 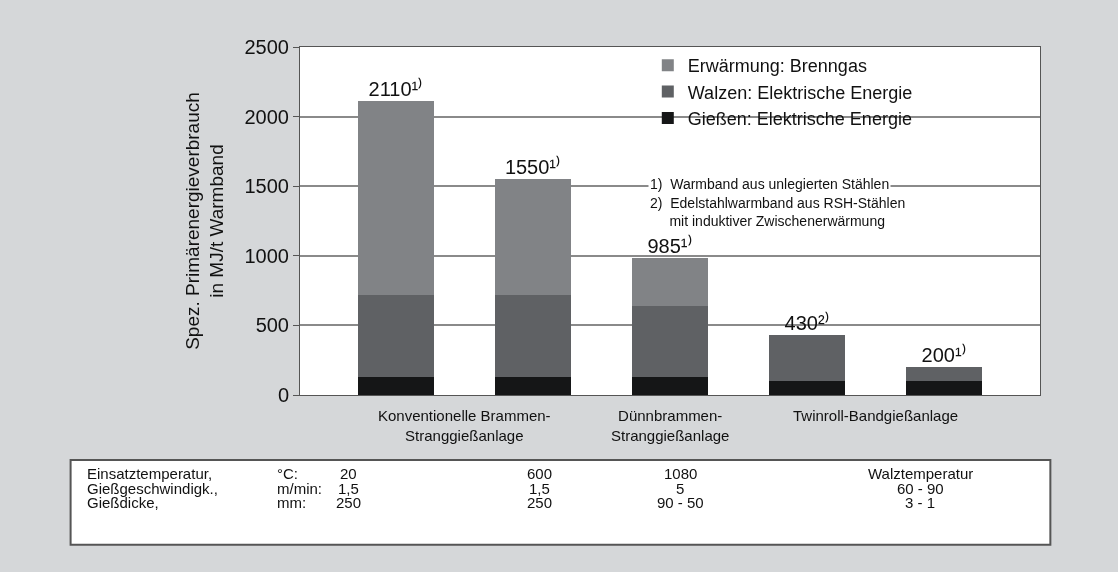 What do you see at coordinates (777, 66) in the screenshot?
I see `legend-label: Erwärmung: Brenngas` at bounding box center [777, 66].